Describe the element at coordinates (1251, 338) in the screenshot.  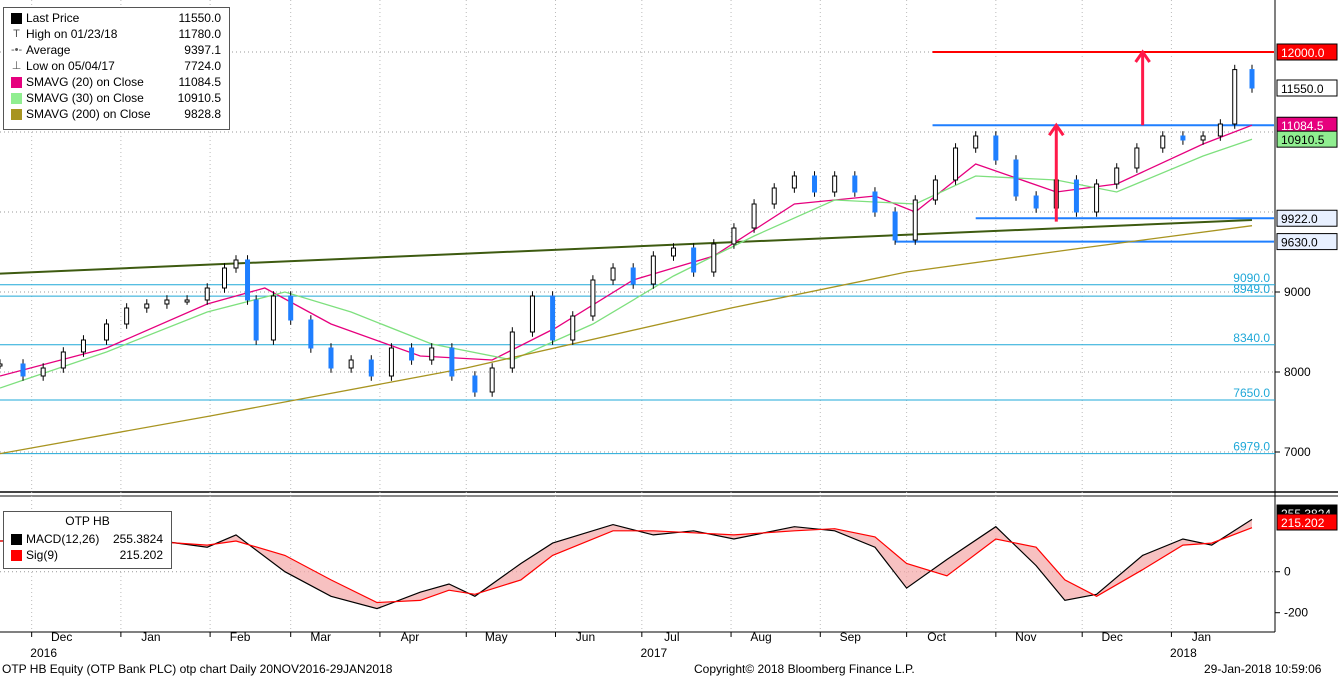
I see `retracement-level-label: 8340.0` at that location.